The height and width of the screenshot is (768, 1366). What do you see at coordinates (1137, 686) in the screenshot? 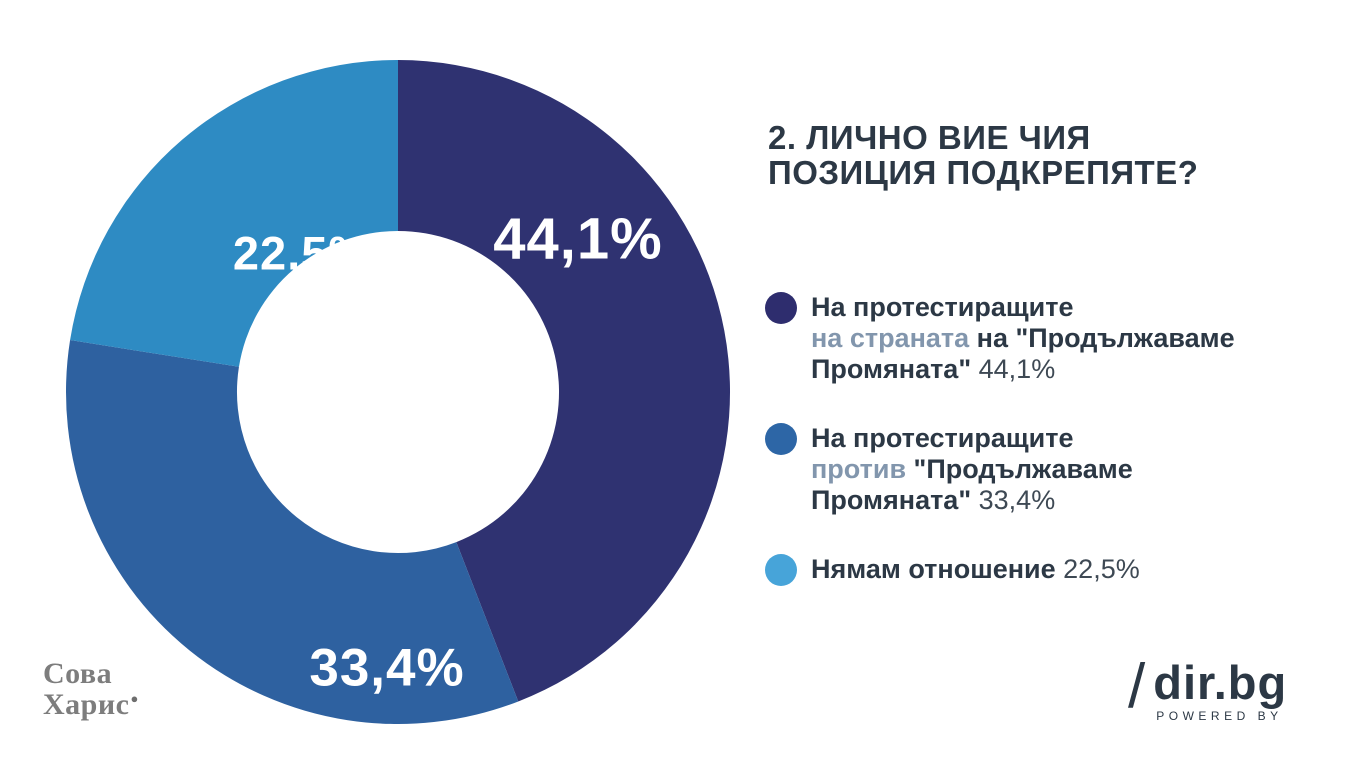
I see `dirbg-slash: /` at bounding box center [1137, 686].